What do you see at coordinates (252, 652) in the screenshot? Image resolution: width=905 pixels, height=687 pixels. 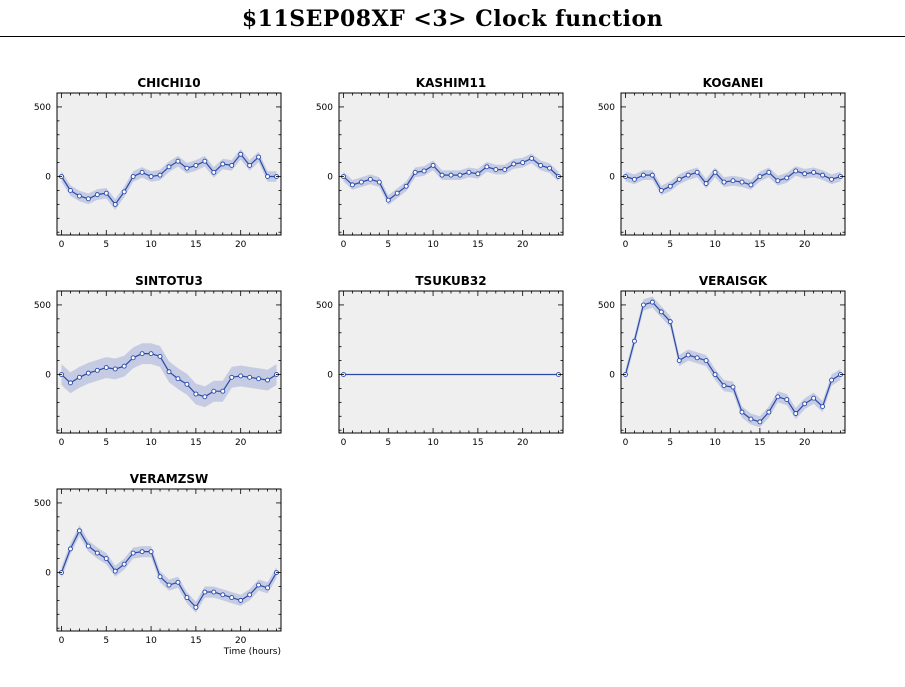 I see `x-axis-label: Time (hours)` at bounding box center [252, 652].